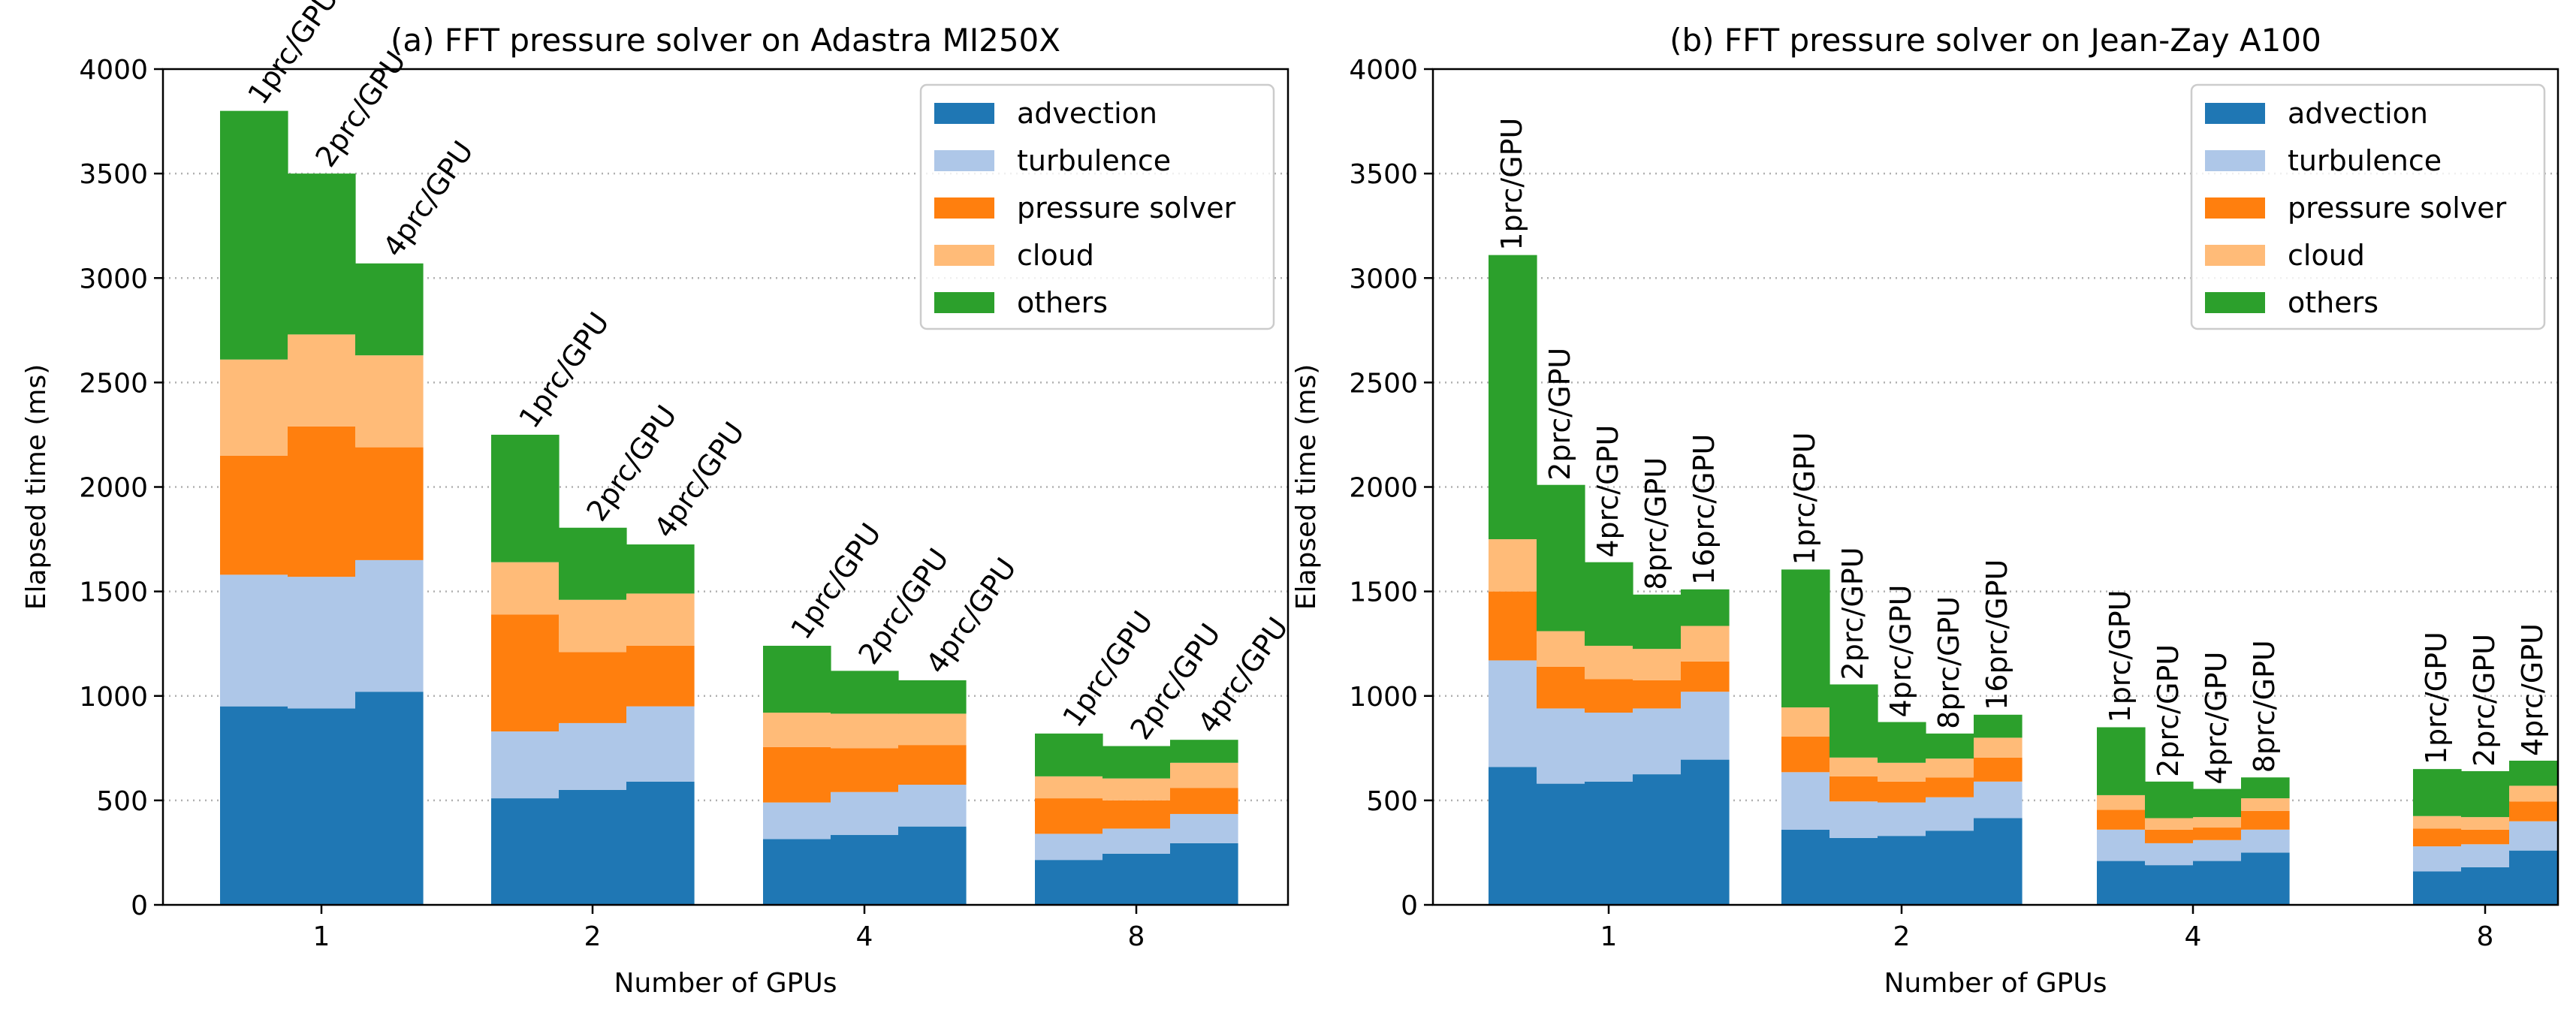 The image size is (2576, 1016). I want to click on x-tick-label: 1, so click(1609, 937).